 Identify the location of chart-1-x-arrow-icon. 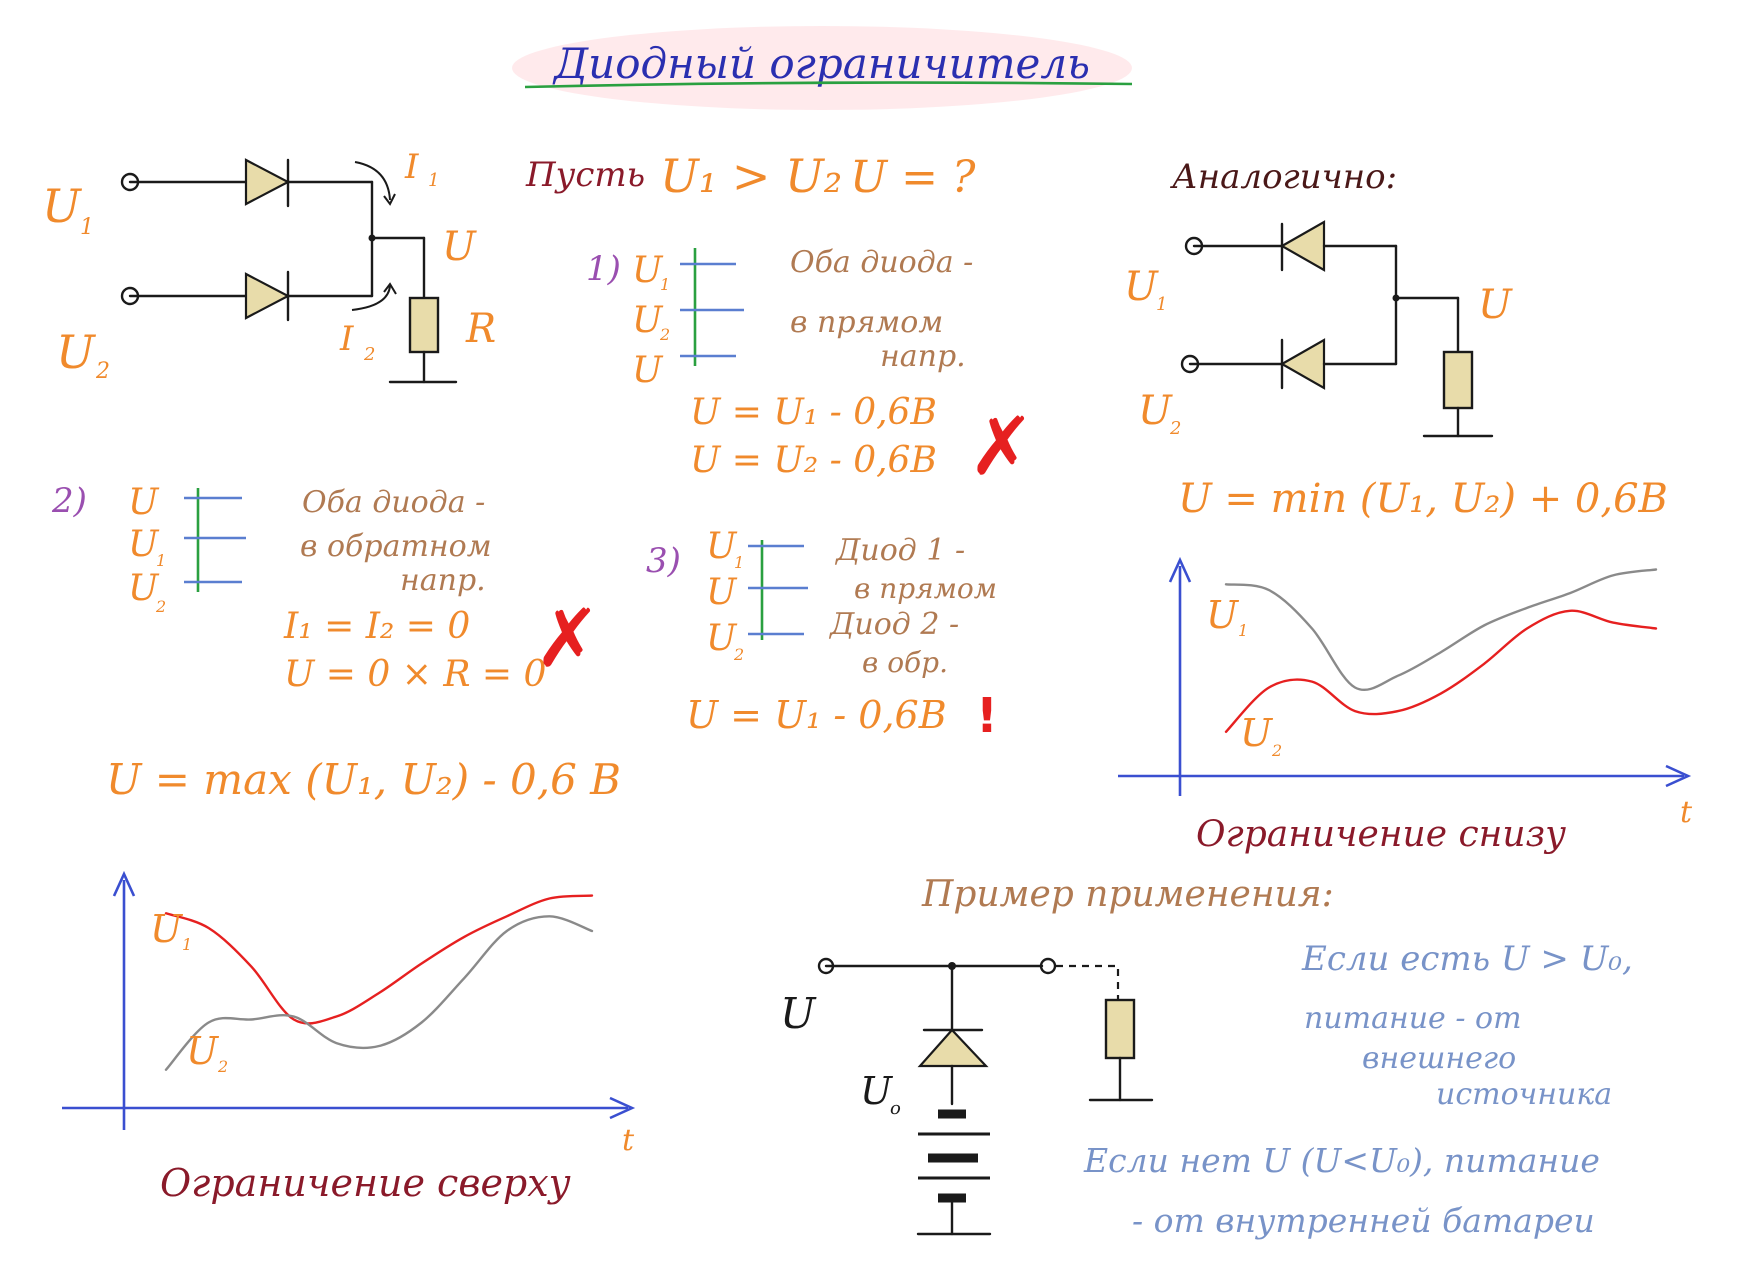
(622, 1108).